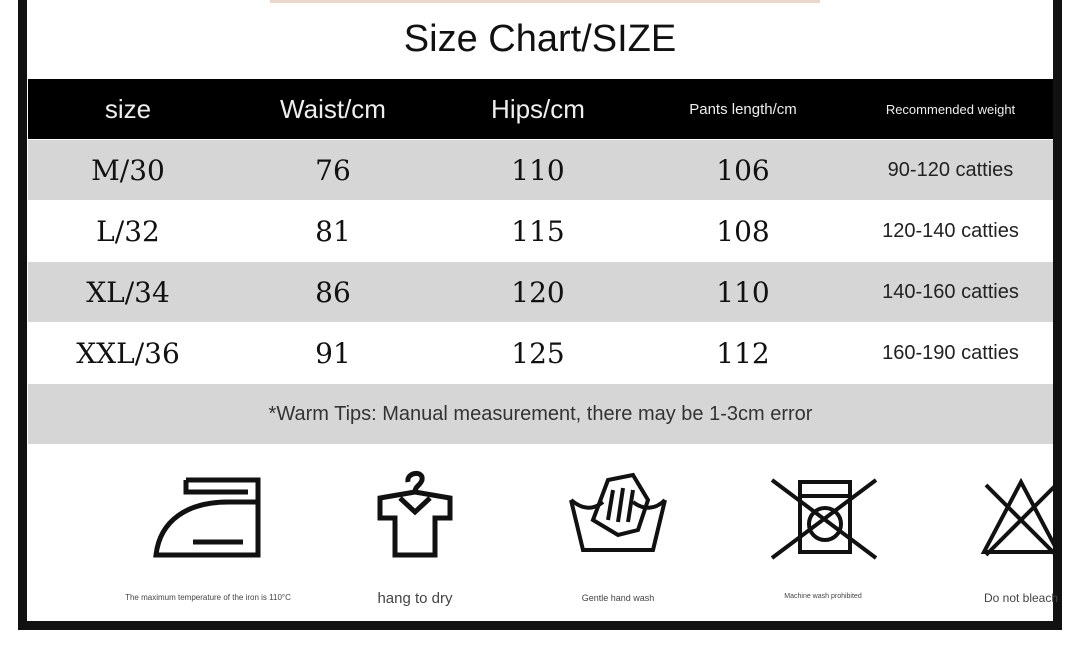 The height and width of the screenshot is (645, 1080). I want to click on table-row: M/30 76 110 106 90-120 catties, so click(540, 170).